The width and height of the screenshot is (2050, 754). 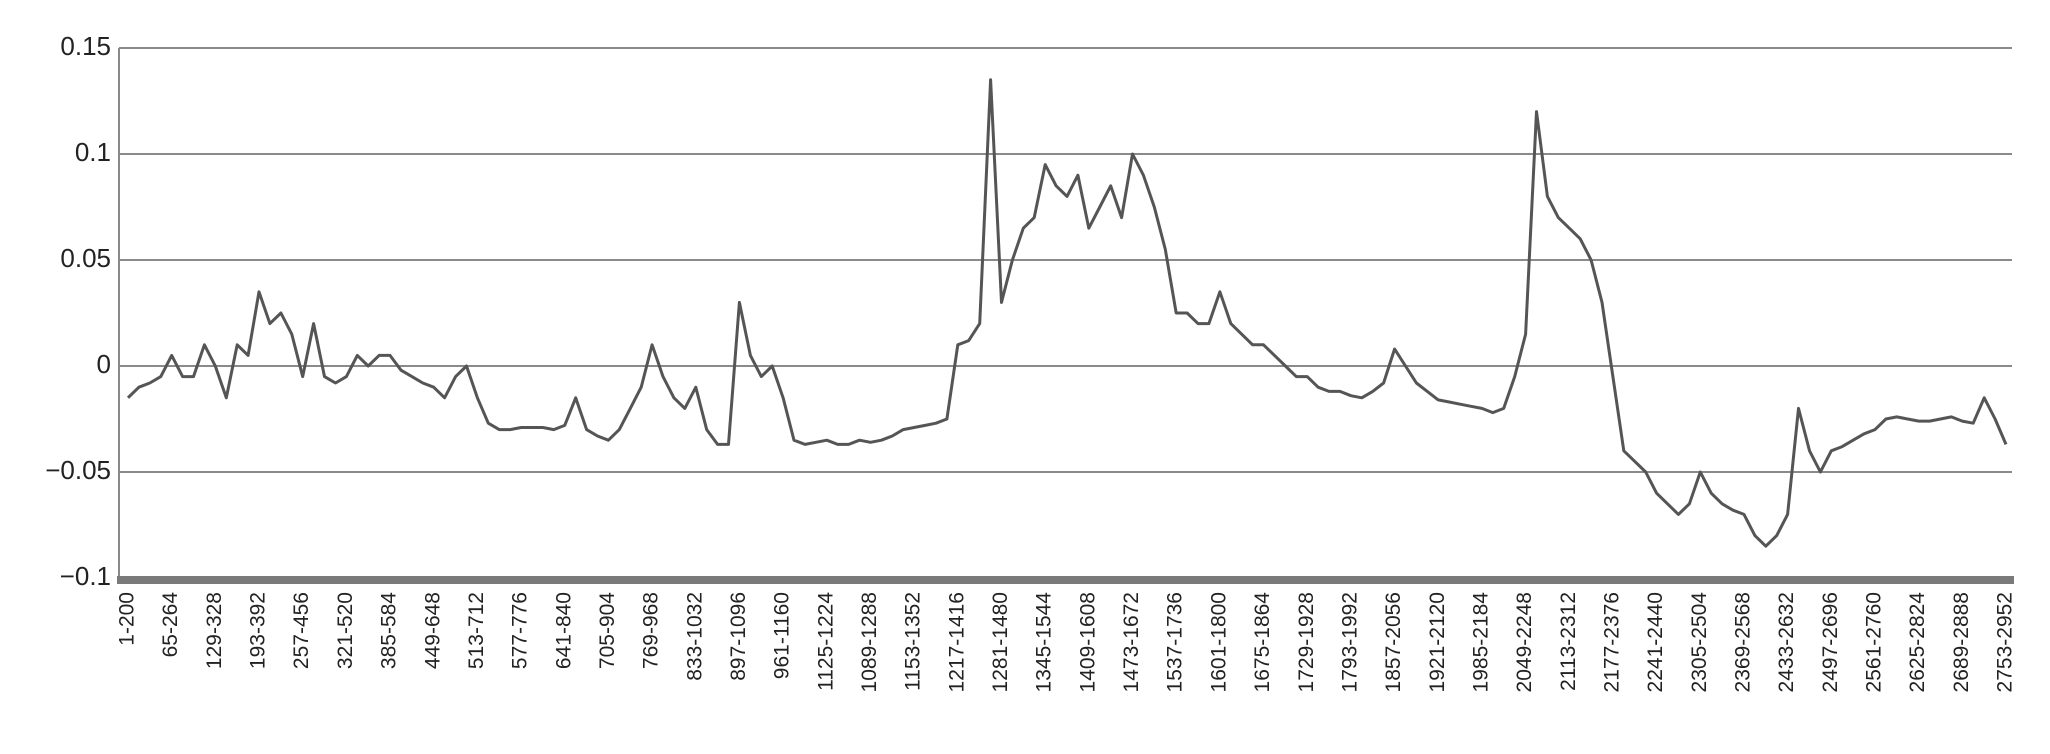 What do you see at coordinates (869, 642) in the screenshot?
I see `x-tick-label: 1089-1288` at bounding box center [869, 642].